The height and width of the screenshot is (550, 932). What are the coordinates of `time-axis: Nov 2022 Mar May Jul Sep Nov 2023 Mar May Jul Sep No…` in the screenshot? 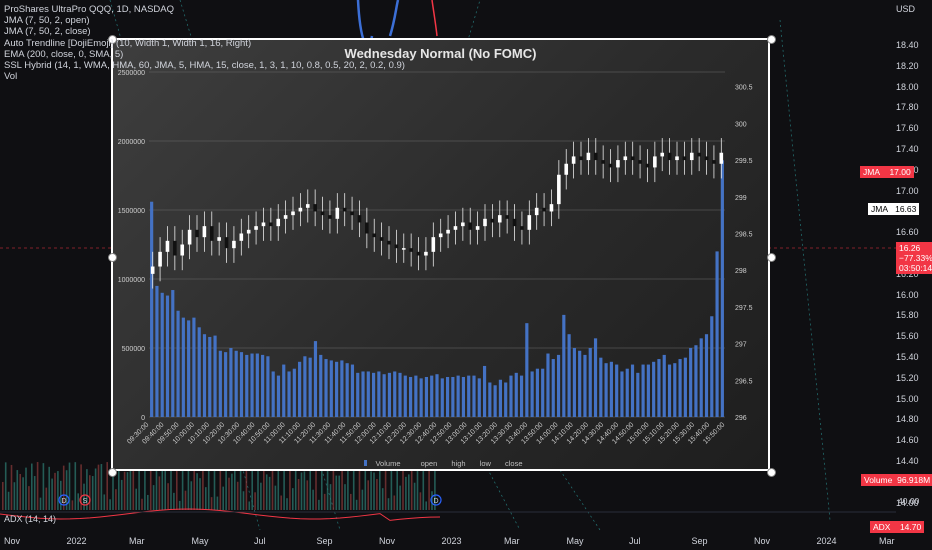 It's located at (448, 541).